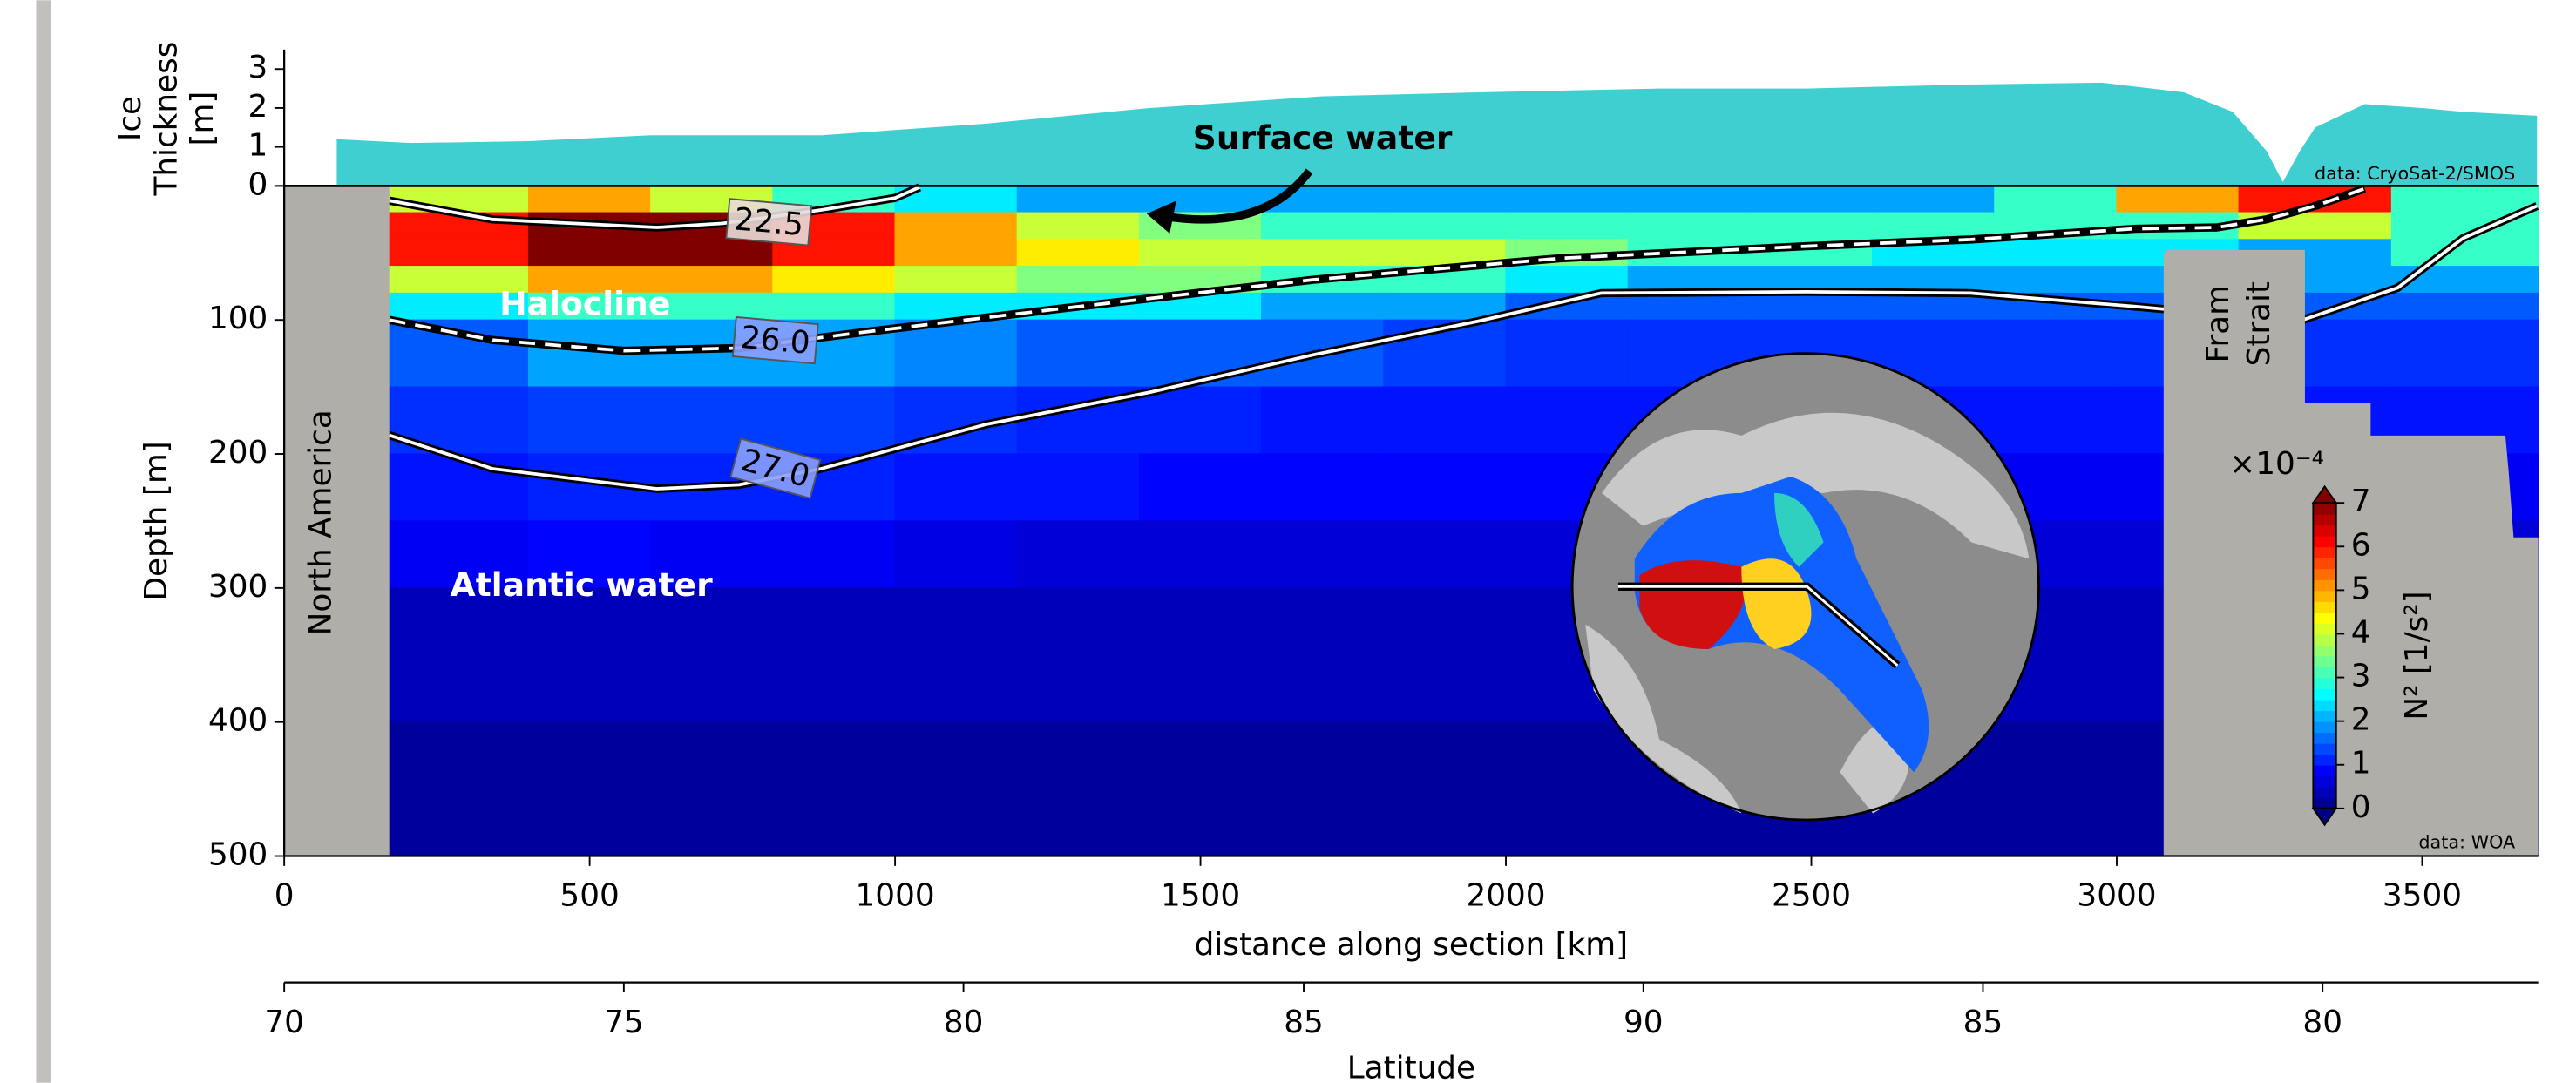 This screenshot has width=2576, height=1083. What do you see at coordinates (2415, 173) in the screenshot?
I see `source-note: data: CryoSat-2/SMOS` at bounding box center [2415, 173].